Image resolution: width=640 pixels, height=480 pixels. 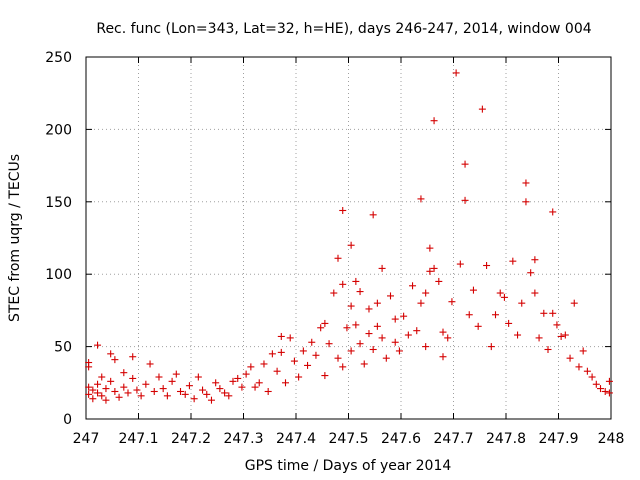 I want to click on y-tick-label: 50, so click(x=63, y=348).